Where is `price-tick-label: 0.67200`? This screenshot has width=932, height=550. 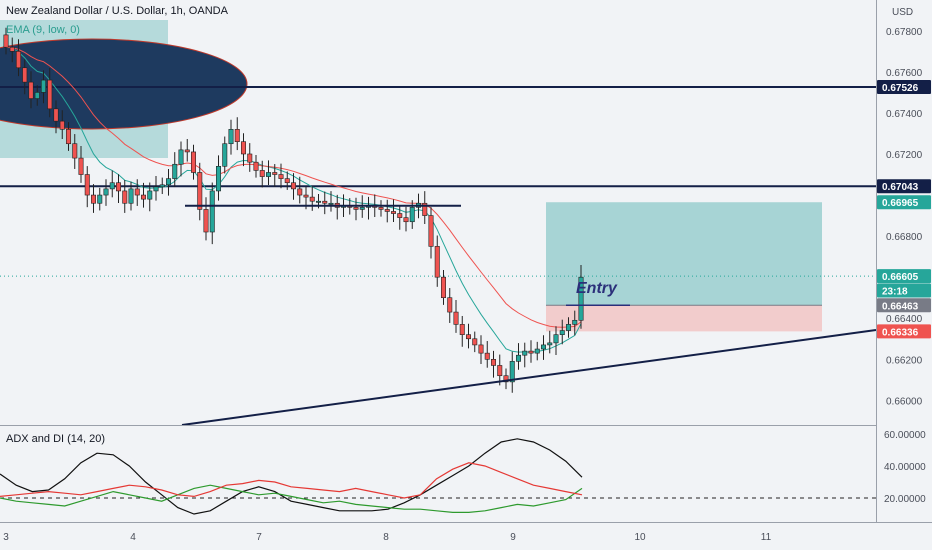 price-tick-label: 0.67200 is located at coordinates (904, 155).